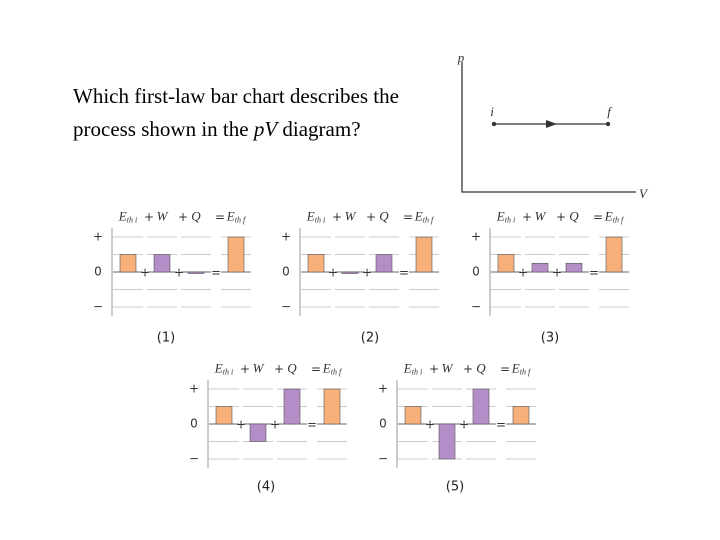  Describe the element at coordinates (550, 338) in the screenshot. I see `chart-label: (3)` at that location.